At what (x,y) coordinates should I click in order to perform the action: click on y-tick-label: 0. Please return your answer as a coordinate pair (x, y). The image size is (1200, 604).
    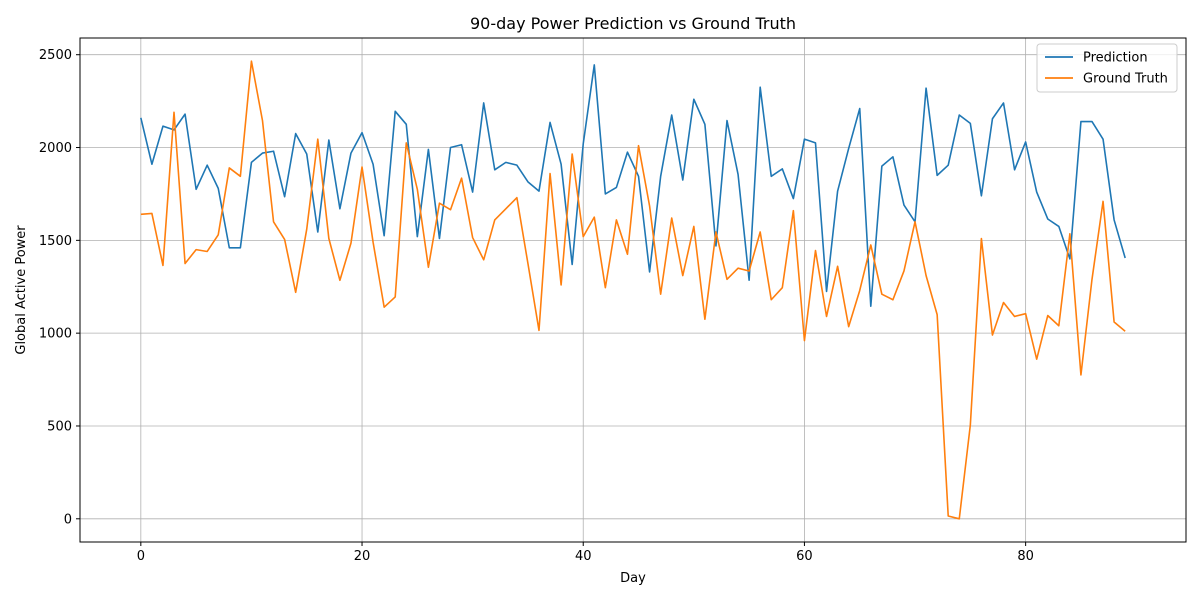
    Looking at the image, I should click on (68, 519).